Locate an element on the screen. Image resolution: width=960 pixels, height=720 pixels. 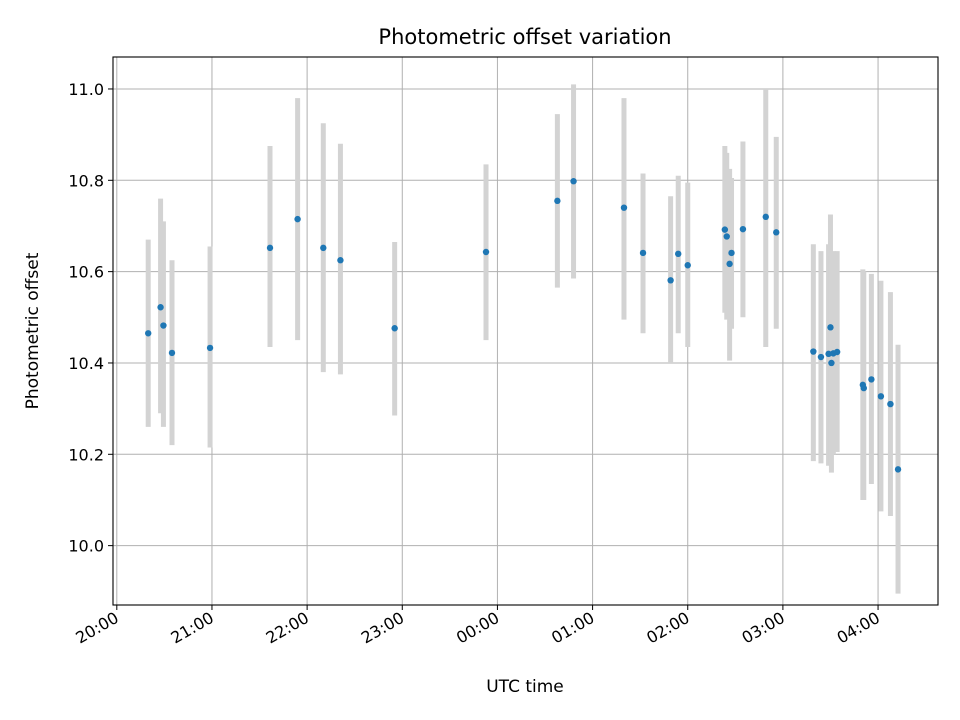
y-axis-label: Photometric offset is located at coordinates (33, 330).